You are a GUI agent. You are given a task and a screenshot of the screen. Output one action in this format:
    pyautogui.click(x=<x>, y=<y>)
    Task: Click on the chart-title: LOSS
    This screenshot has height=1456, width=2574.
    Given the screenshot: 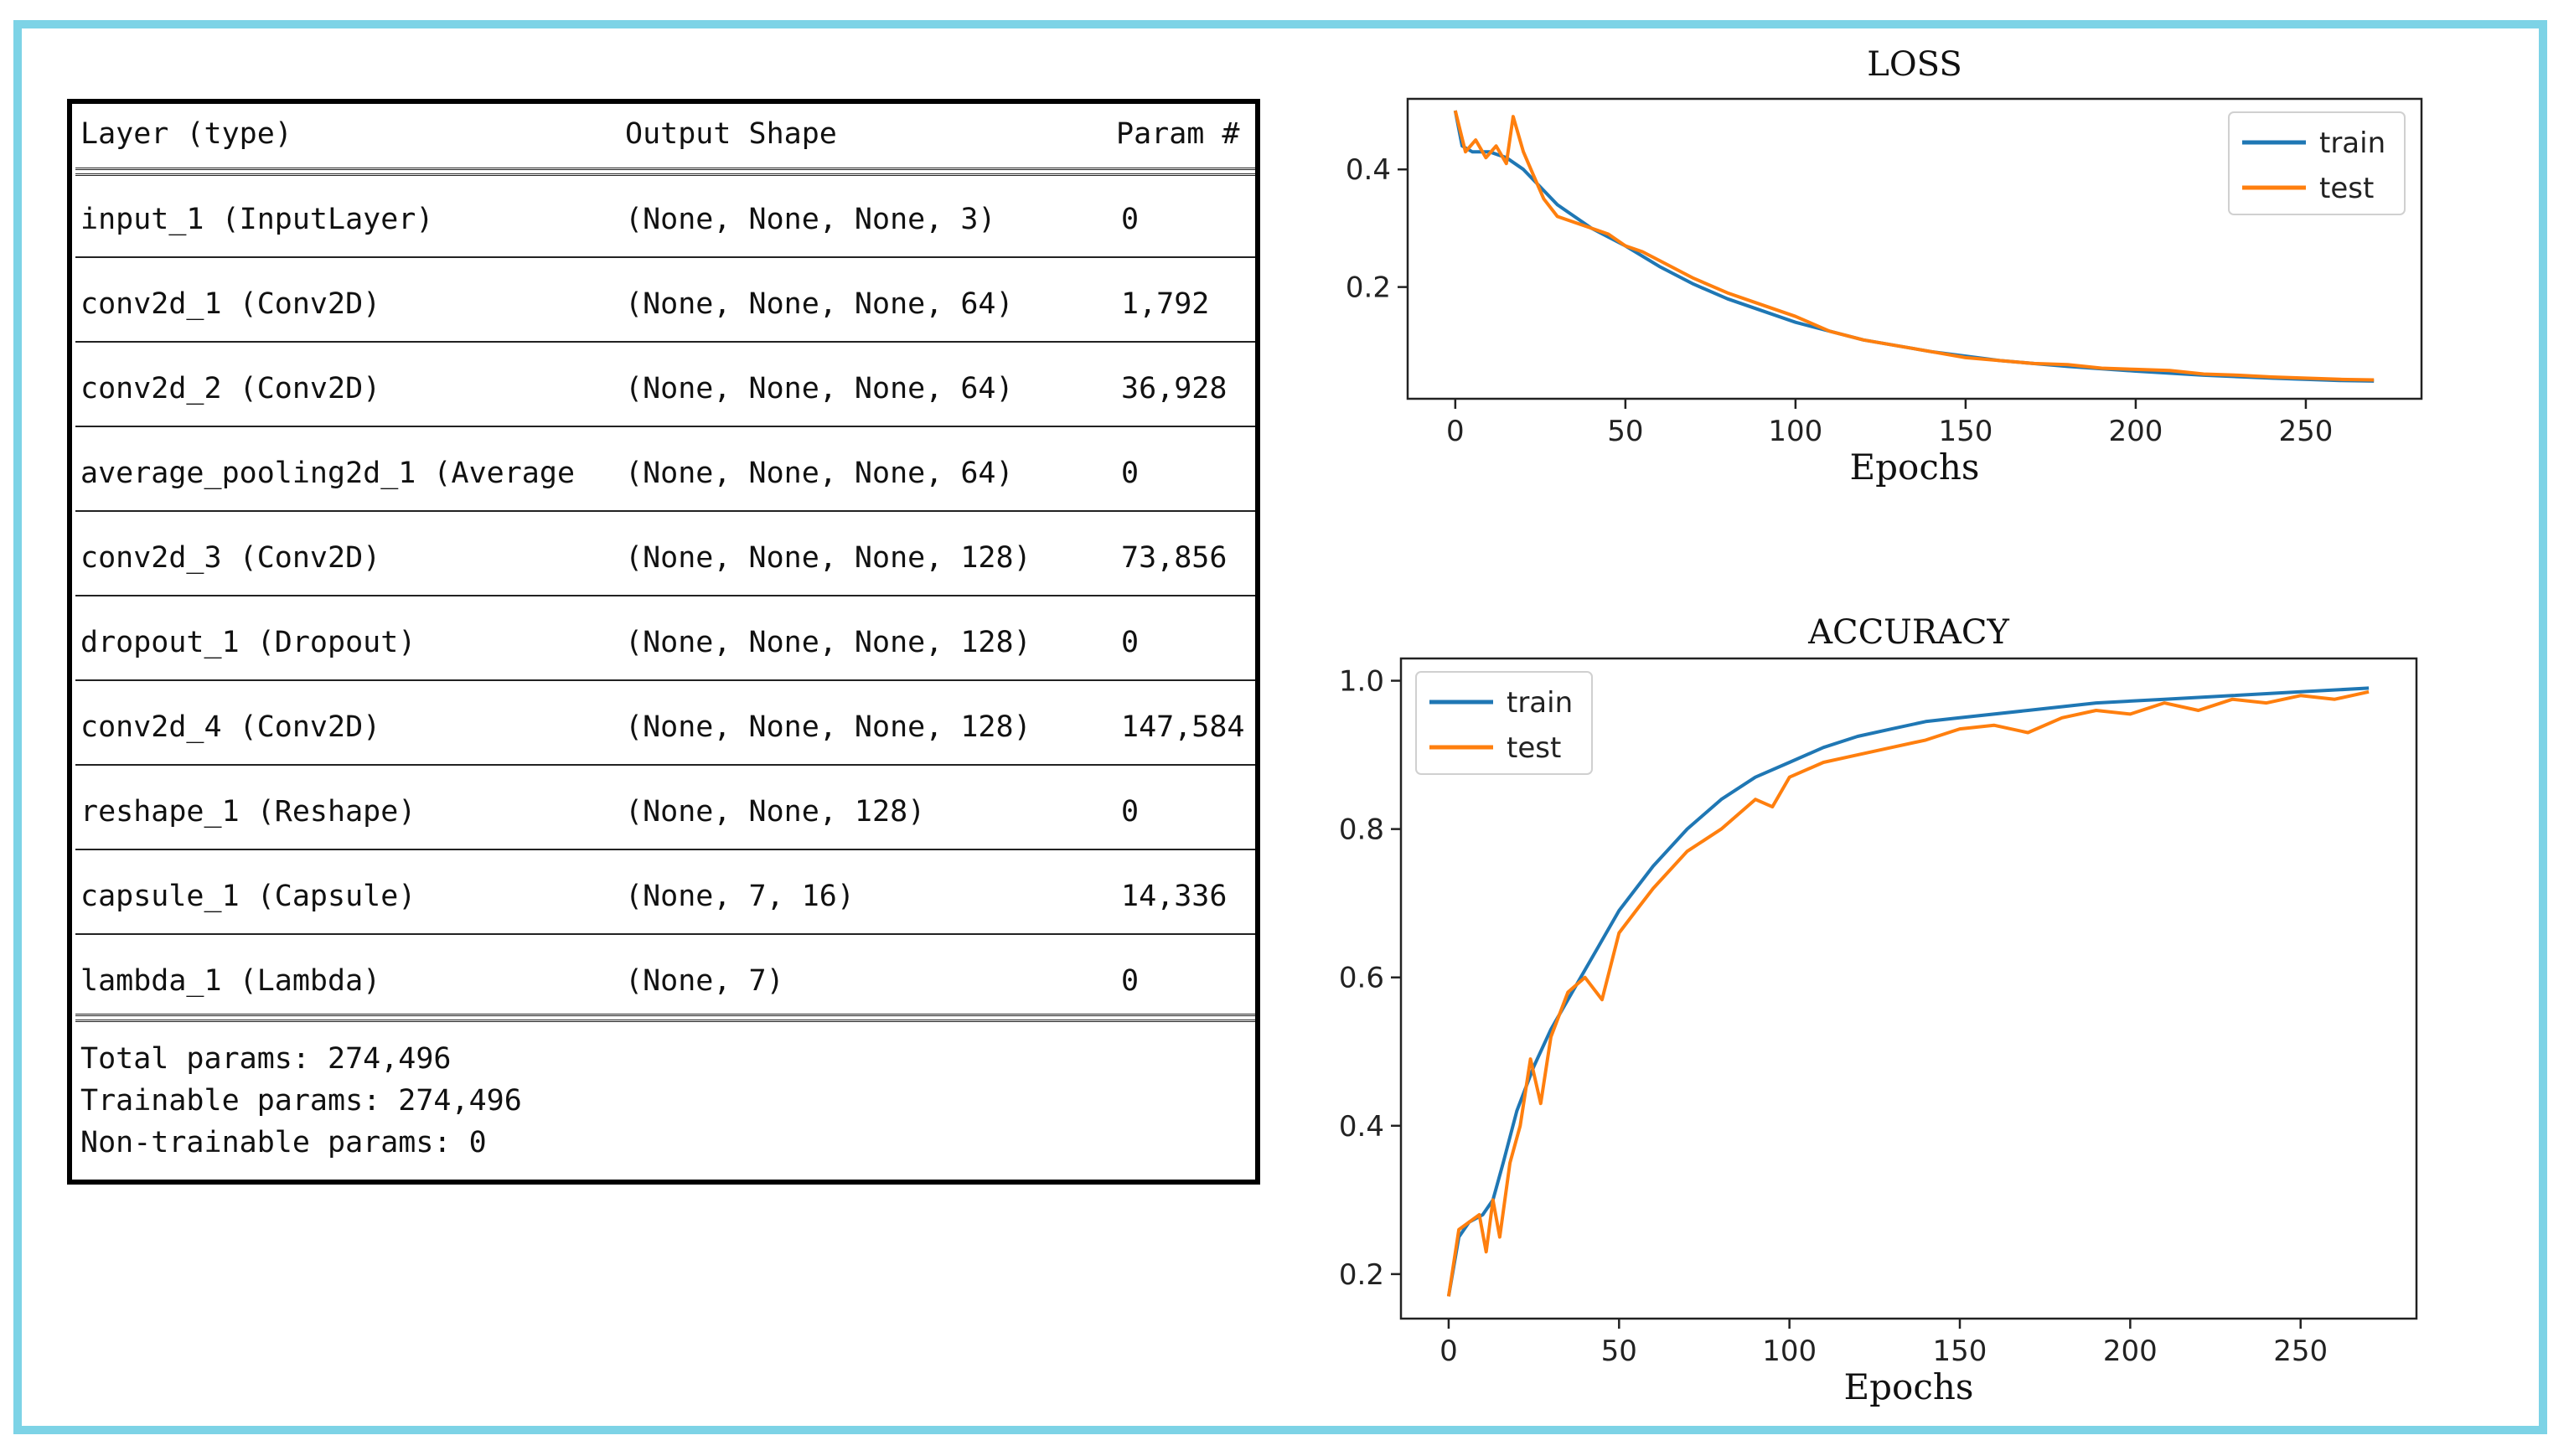 What is the action you would take?
    pyautogui.click(x=1915, y=64)
    